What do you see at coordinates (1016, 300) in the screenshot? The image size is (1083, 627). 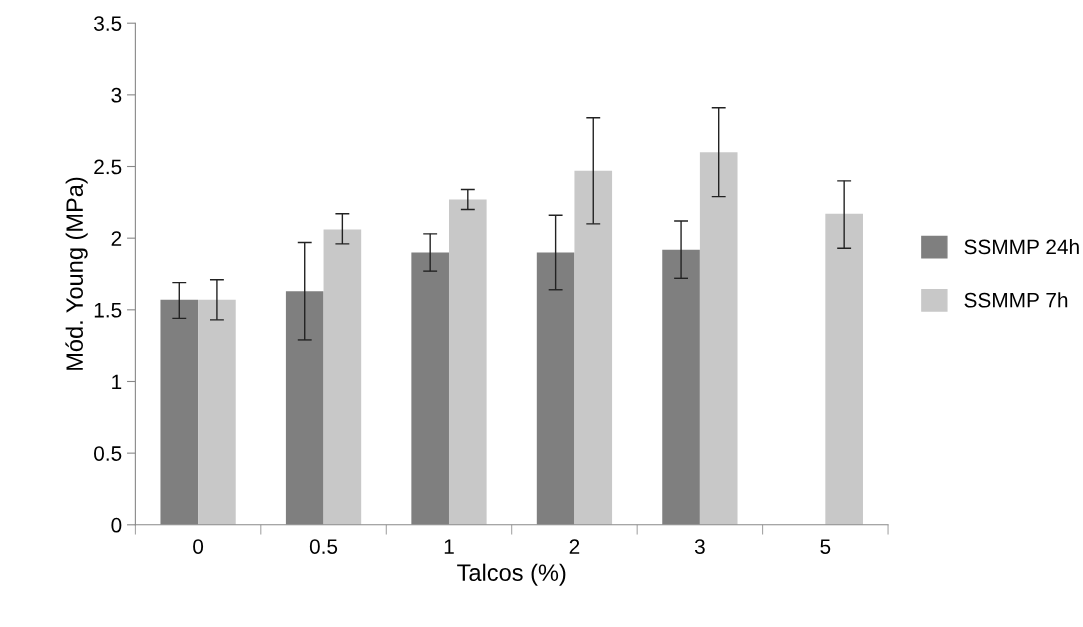 I see `legend-label: SSMMP 7h` at bounding box center [1016, 300].